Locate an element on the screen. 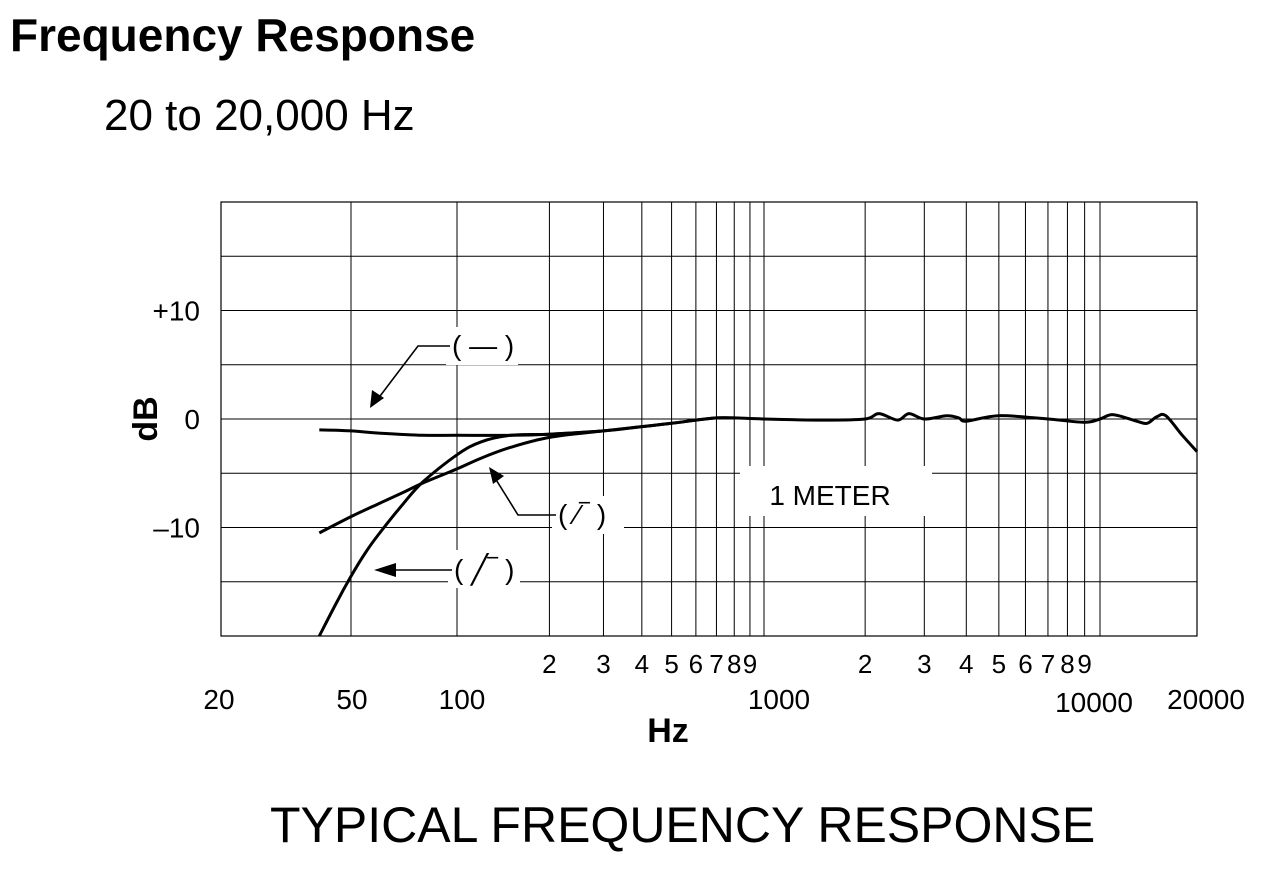 Image resolution: width=1262 pixels, height=877 pixels. callout-series-2-bg is located at coordinates (588, 515).